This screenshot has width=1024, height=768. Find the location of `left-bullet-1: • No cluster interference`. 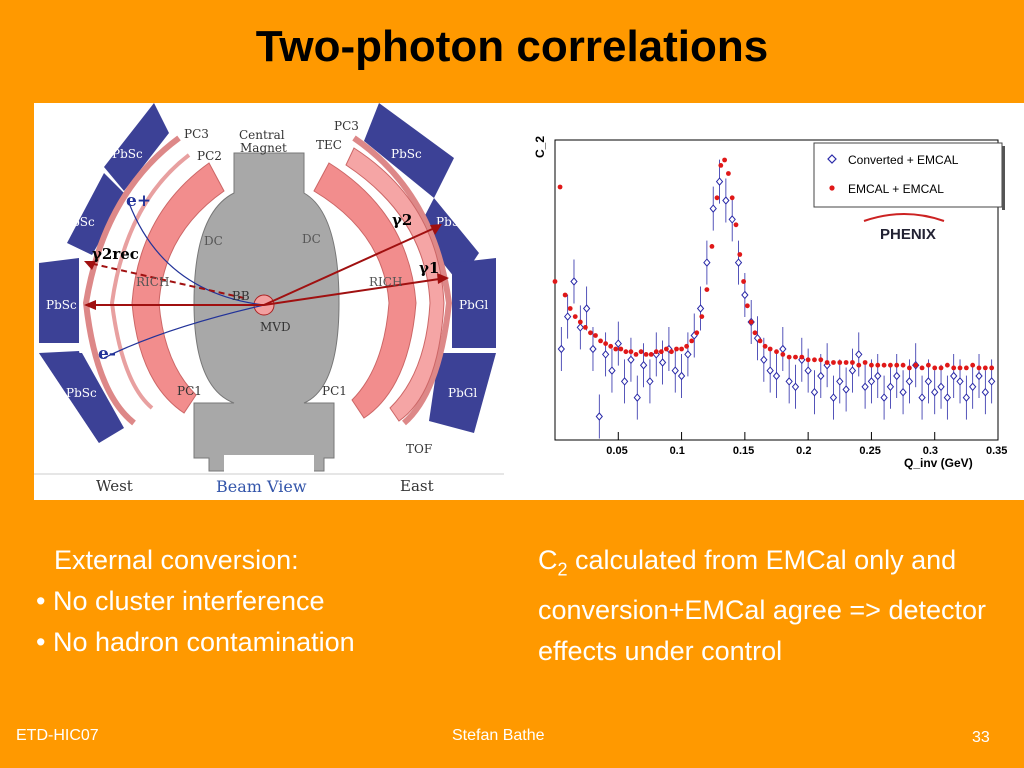

left-bullet-1: • No cluster interference is located at coordinates (180, 601).